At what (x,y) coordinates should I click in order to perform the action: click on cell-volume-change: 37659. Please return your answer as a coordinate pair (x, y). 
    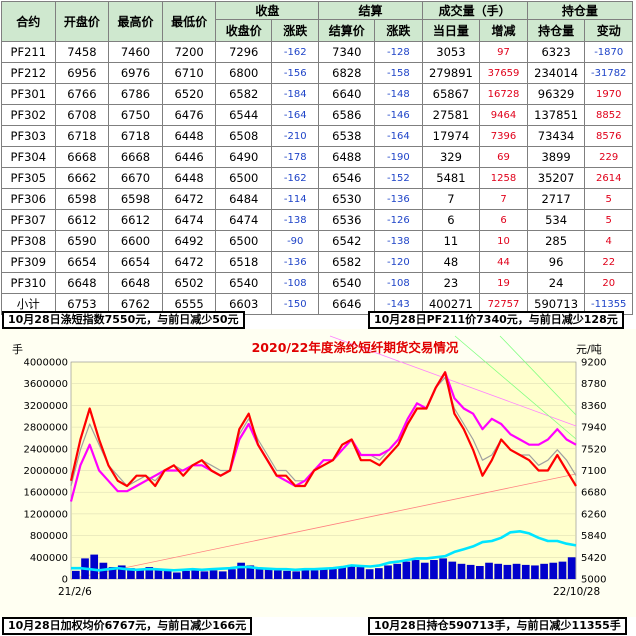
    Looking at the image, I should click on (503, 73).